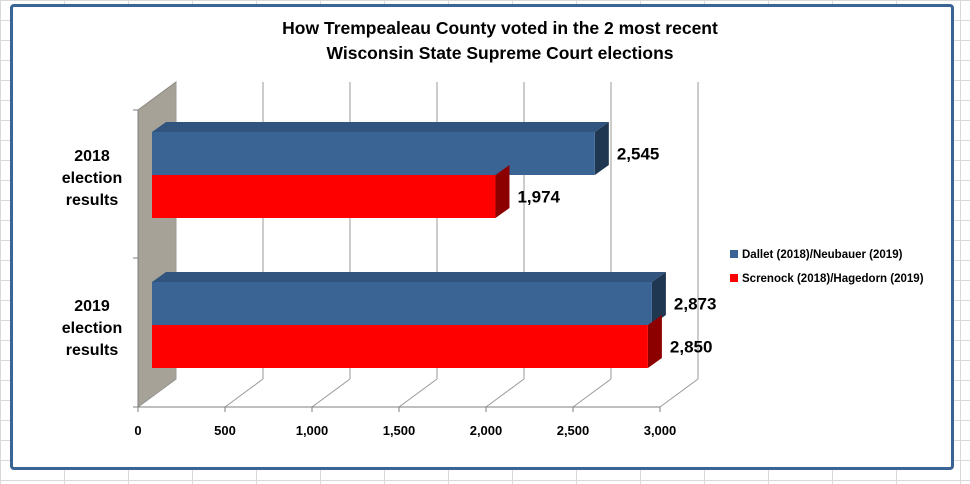 The image size is (970, 484). I want to click on x-tick-label: 2,000, so click(486, 430).